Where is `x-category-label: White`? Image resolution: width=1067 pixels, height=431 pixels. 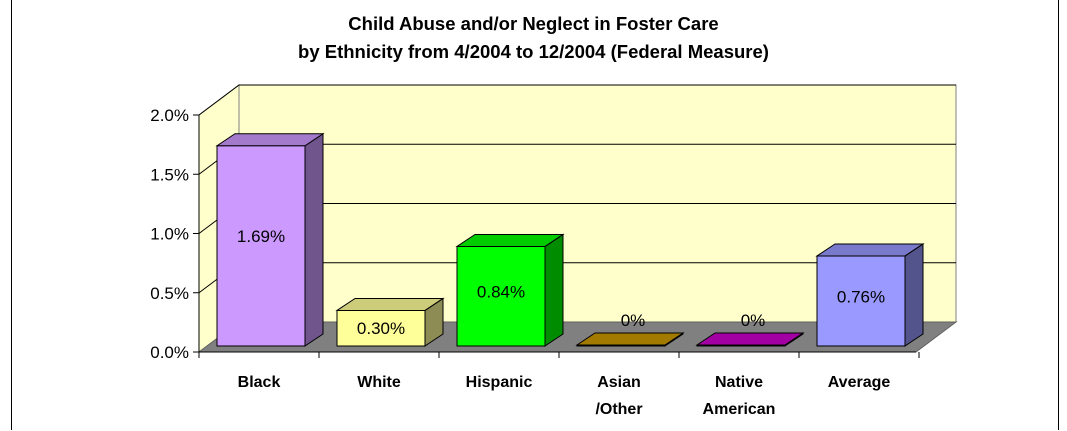
x-category-label: White is located at coordinates (379, 382).